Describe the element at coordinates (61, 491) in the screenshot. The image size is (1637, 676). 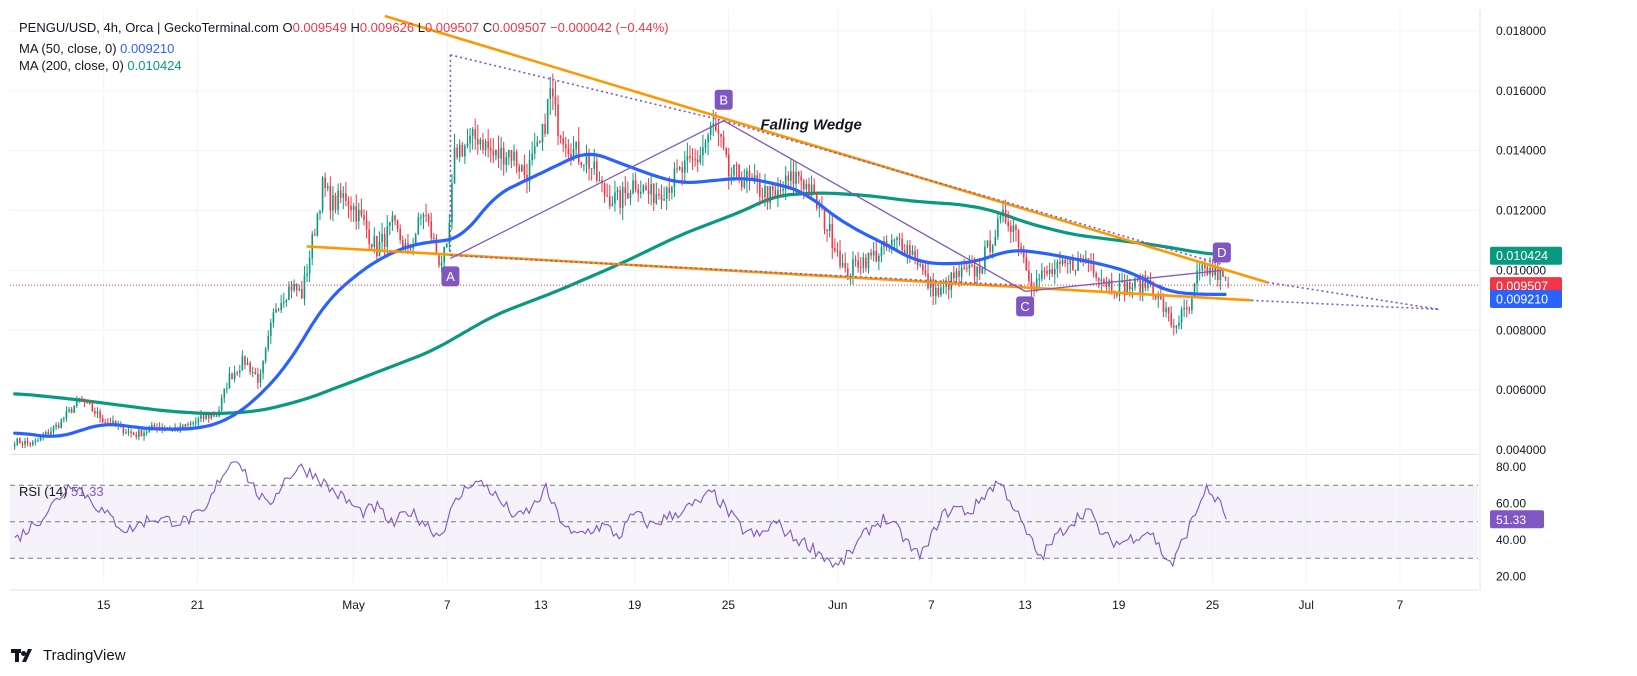
I see `rsi-legend: RSI (14) 51.33` at that location.